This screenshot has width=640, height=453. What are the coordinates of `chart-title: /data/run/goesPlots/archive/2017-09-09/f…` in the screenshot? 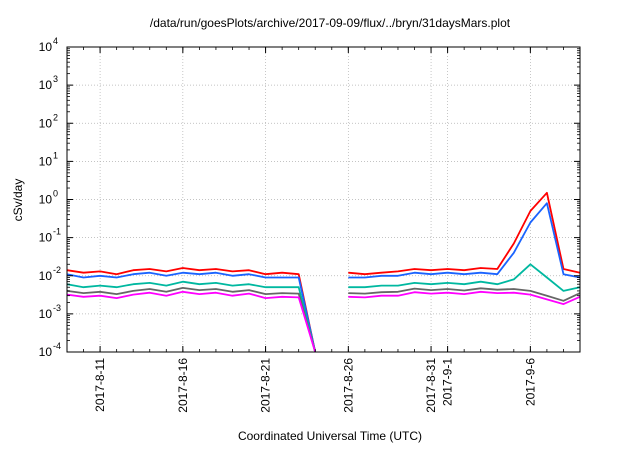 It's located at (330, 23).